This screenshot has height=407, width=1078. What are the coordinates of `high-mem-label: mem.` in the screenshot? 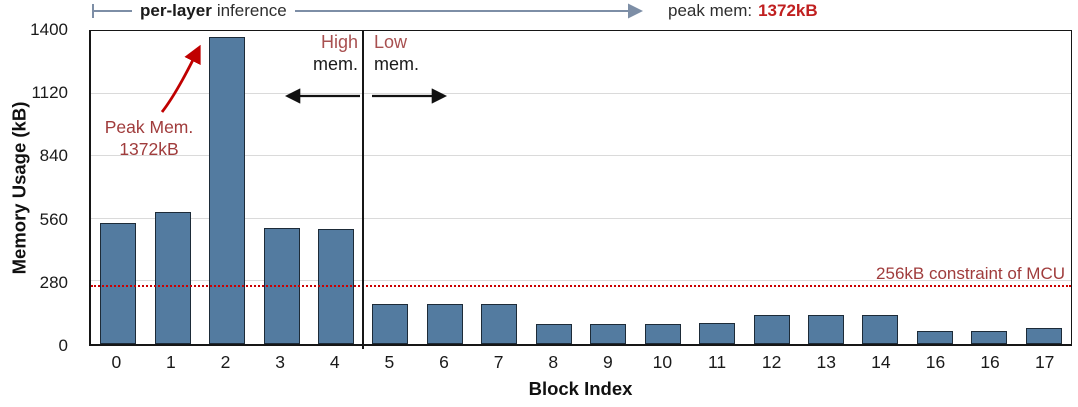 It's located at (335, 64).